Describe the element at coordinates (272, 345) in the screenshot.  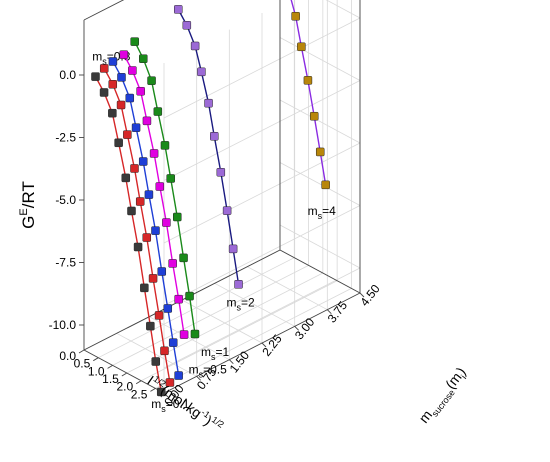
I see `y-tick-label: 2.25` at that location.